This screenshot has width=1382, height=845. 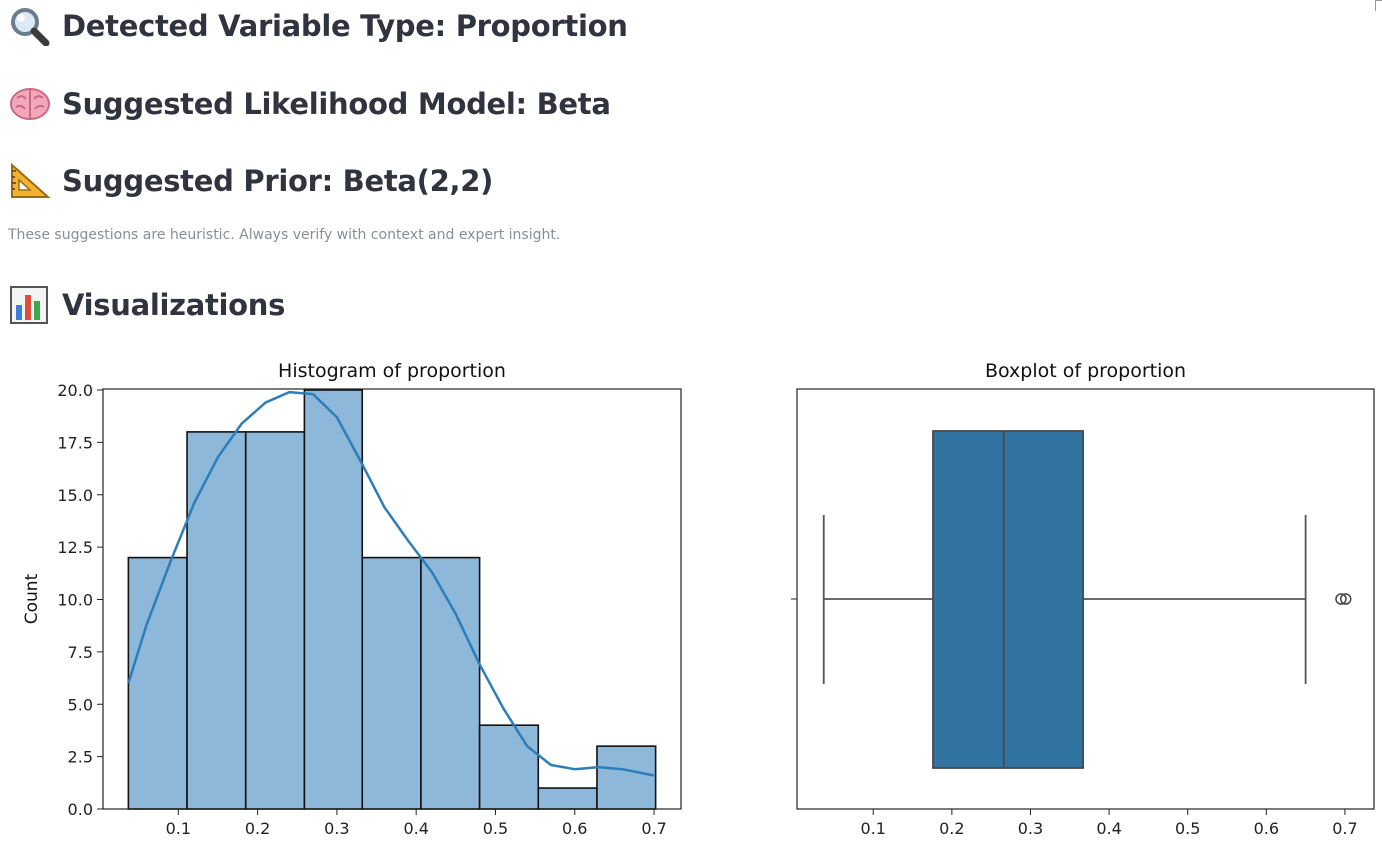 I want to click on likelihood-text: Suggested Likelihood Model: Beta, so click(x=336, y=104).